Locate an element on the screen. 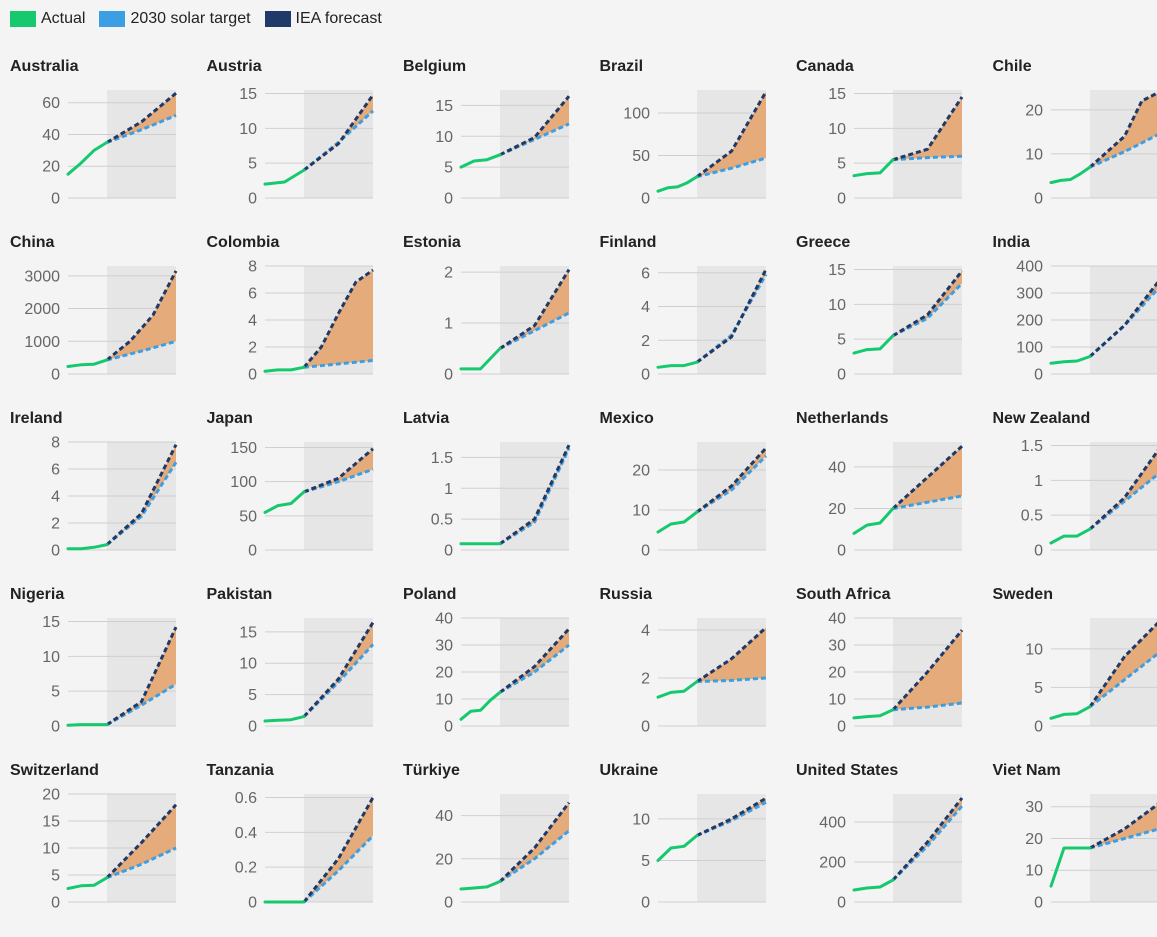  y-tick-label: 1 is located at coordinates (448, 489).